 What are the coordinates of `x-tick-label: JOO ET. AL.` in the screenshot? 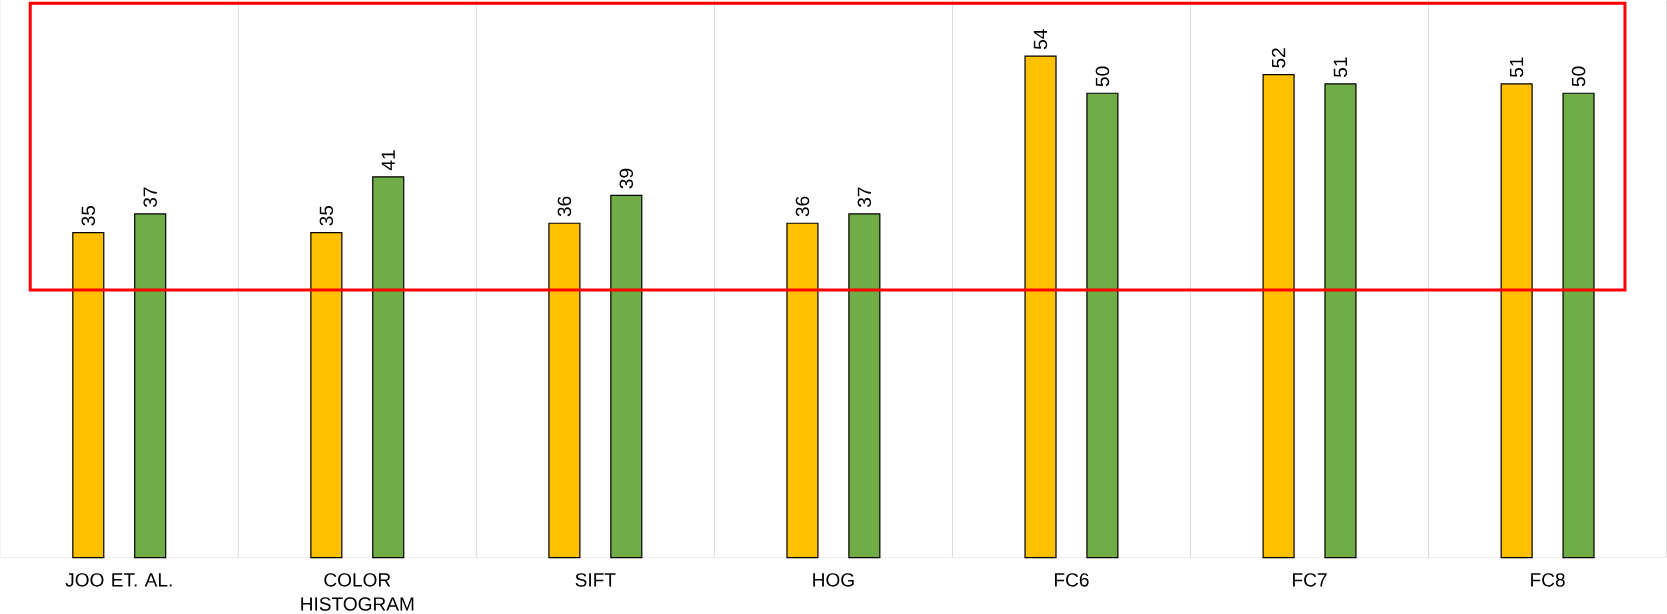 It's located at (118, 580).